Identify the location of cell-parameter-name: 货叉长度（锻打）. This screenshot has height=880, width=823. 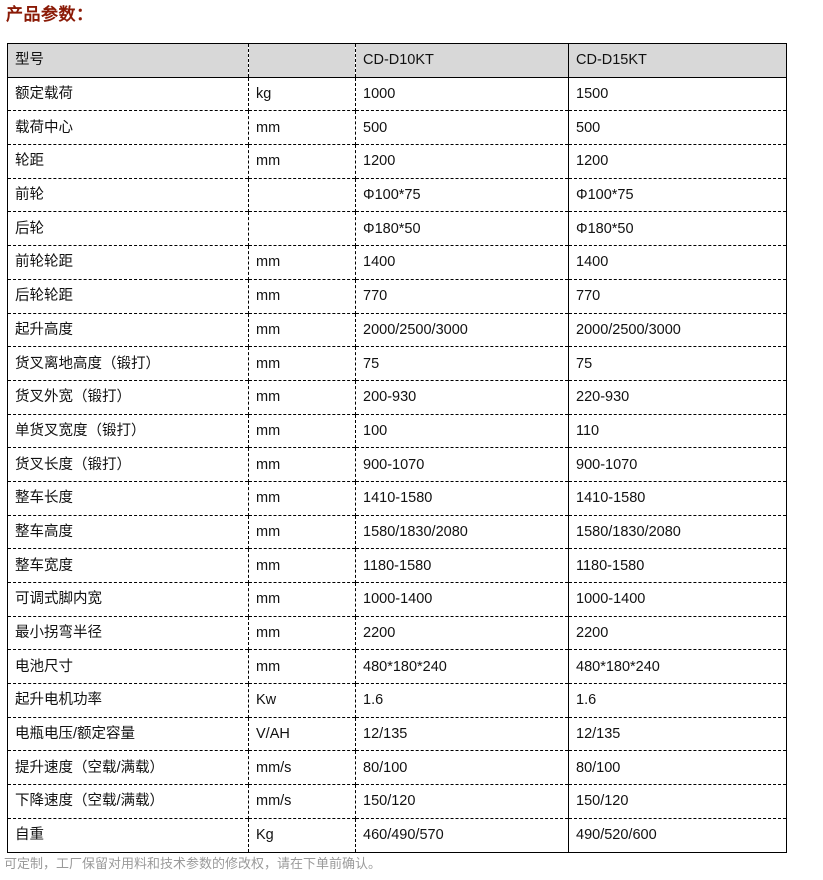
(128, 464).